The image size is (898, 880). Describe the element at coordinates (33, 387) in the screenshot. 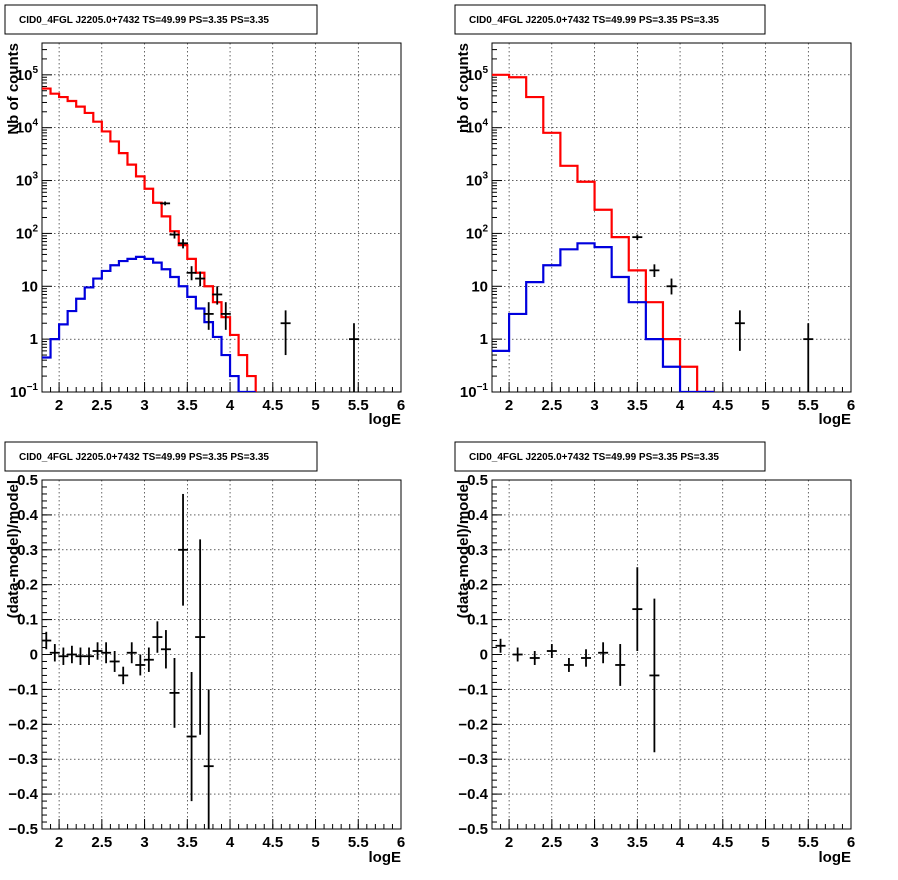

I see `y-tick-exponent: −1` at that location.